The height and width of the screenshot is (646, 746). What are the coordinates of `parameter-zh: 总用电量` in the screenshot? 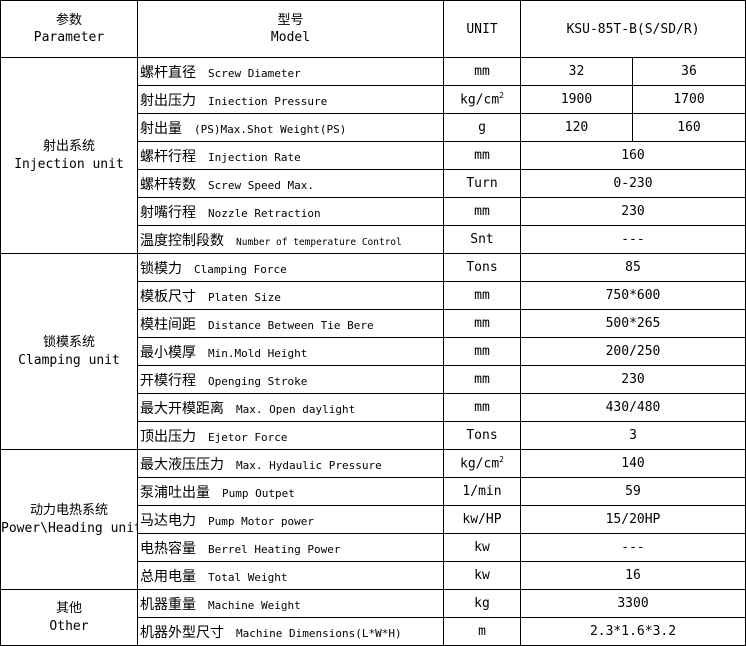 It's located at (168, 576).